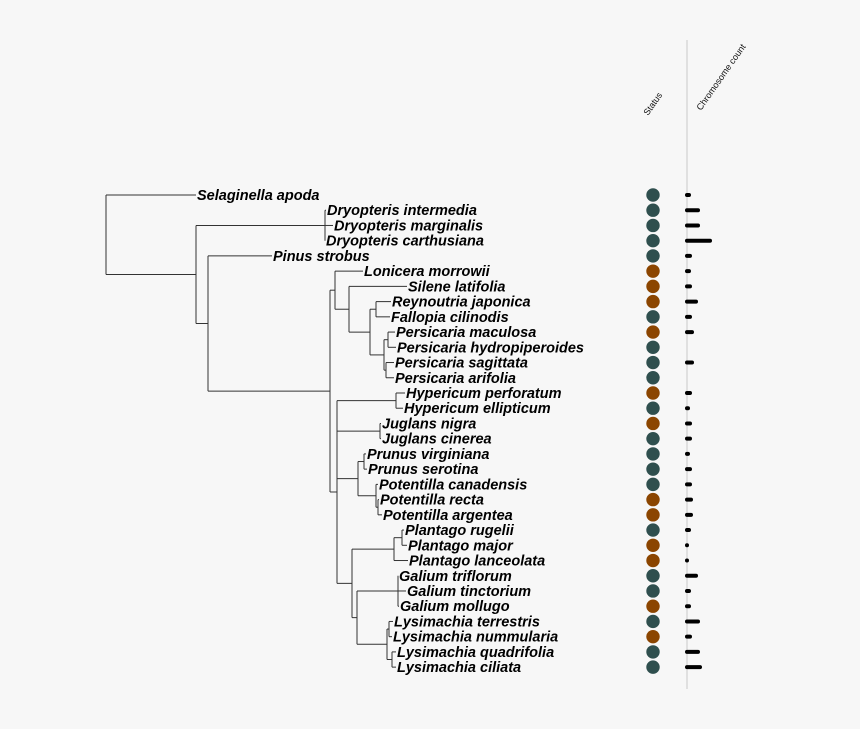  What do you see at coordinates (455, 379) in the screenshot?
I see `tip-label: Persicaria arifolia` at bounding box center [455, 379].